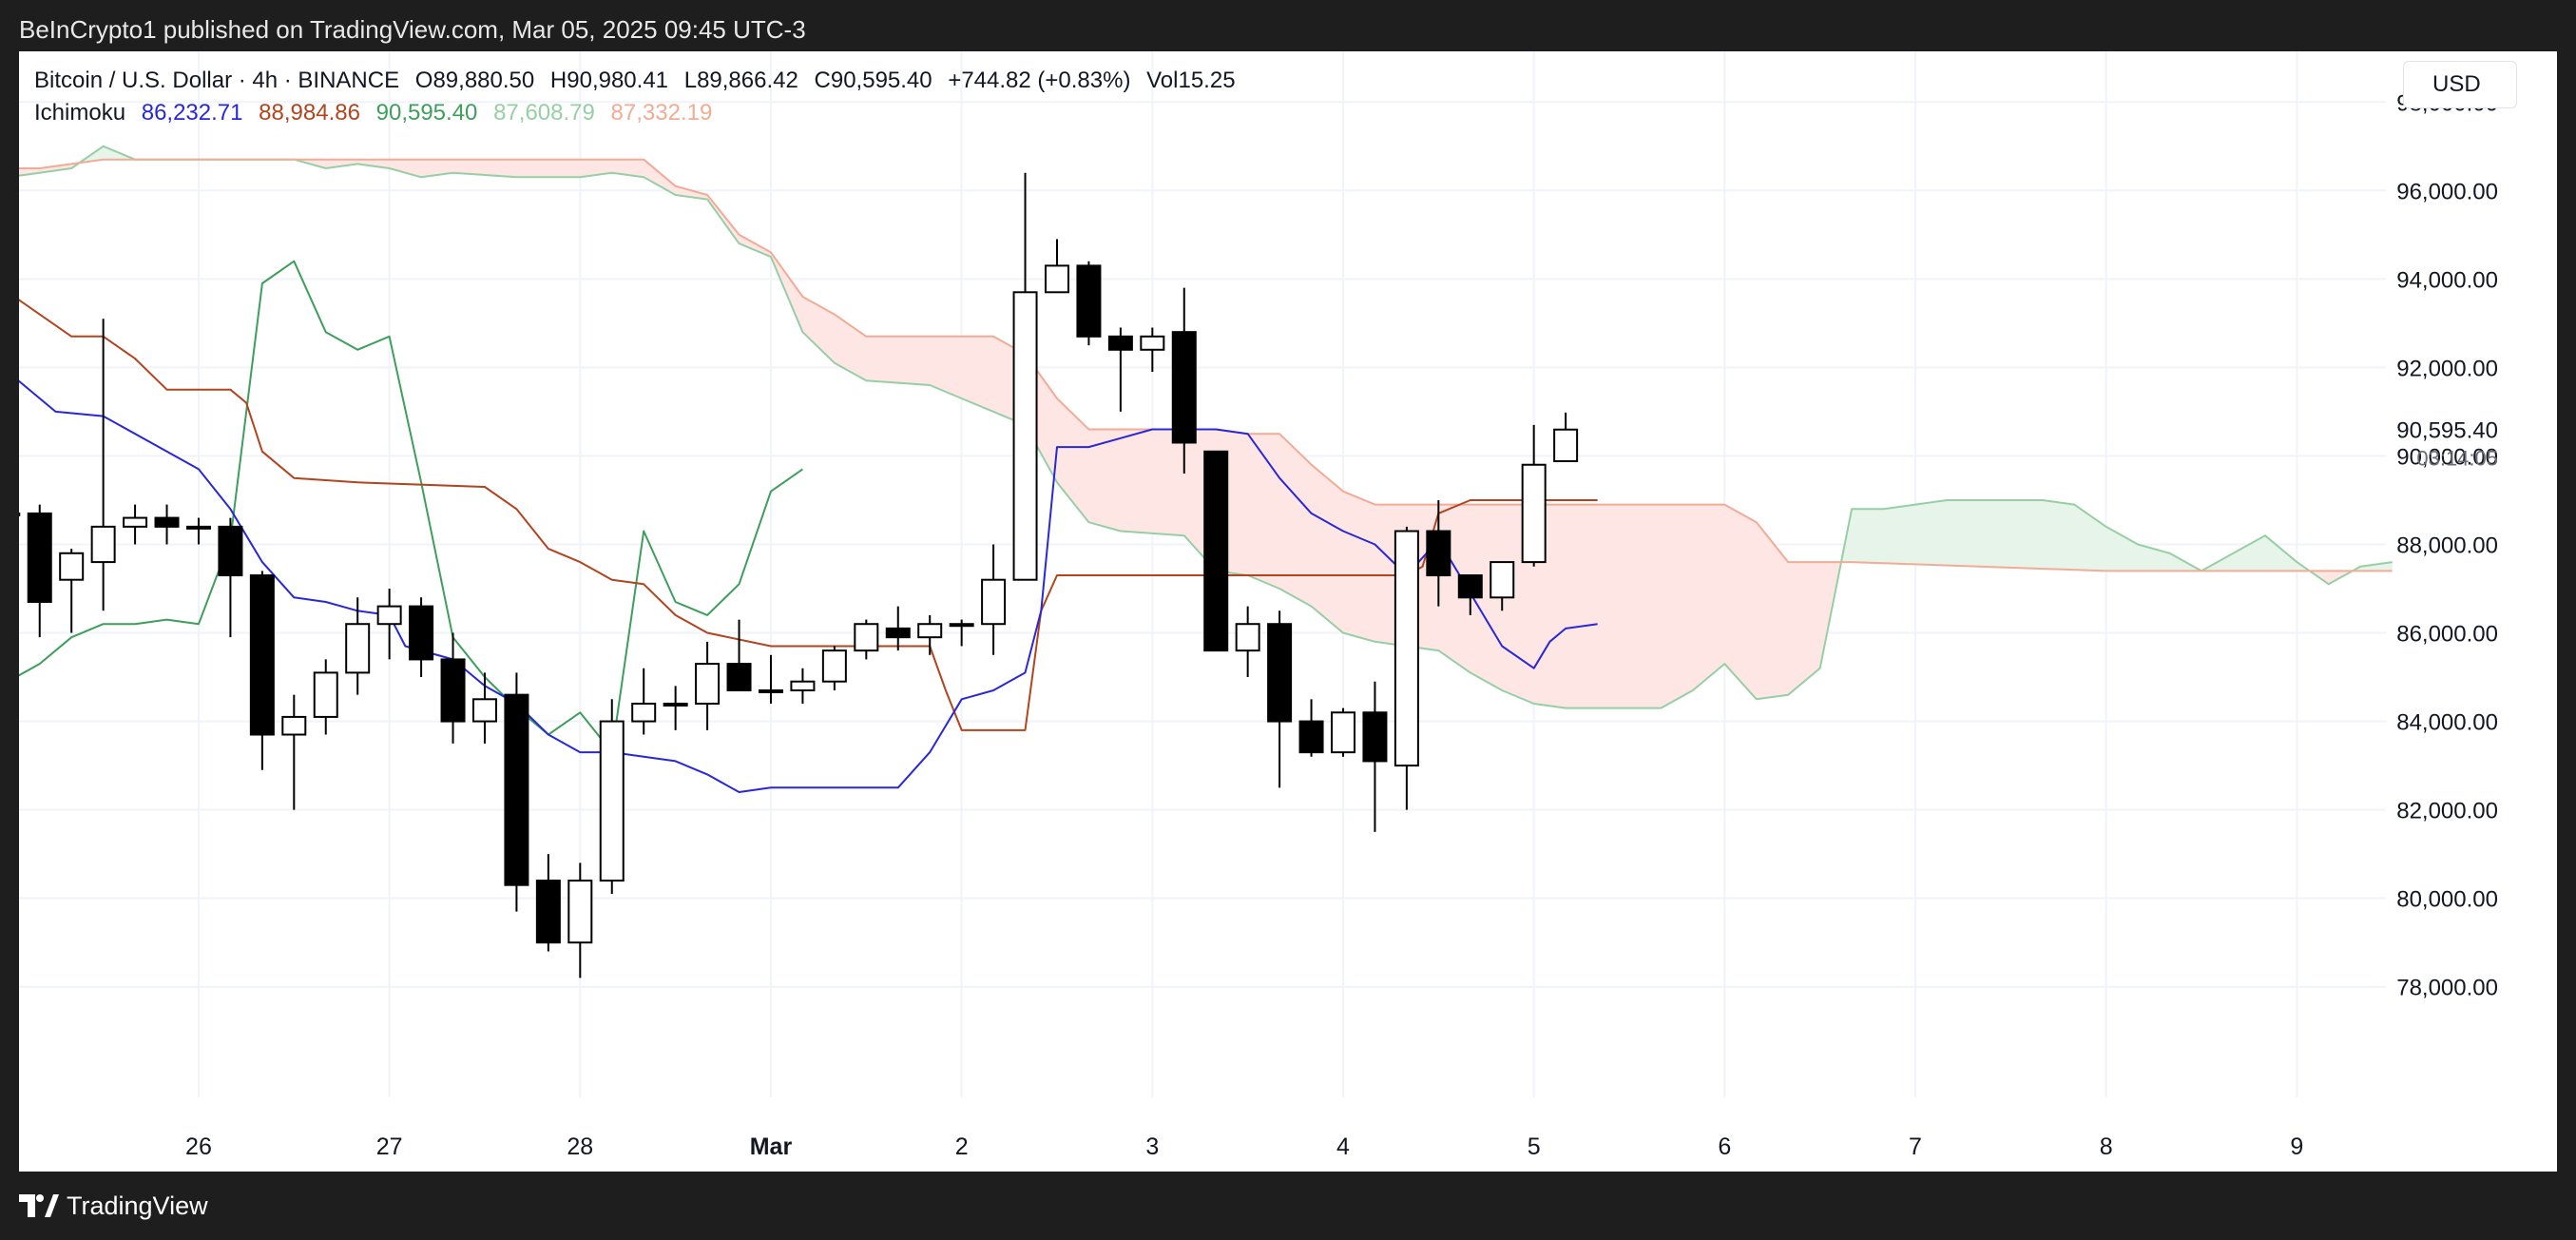  What do you see at coordinates (1915, 1146) in the screenshot?
I see `time-tick-label: 7` at bounding box center [1915, 1146].